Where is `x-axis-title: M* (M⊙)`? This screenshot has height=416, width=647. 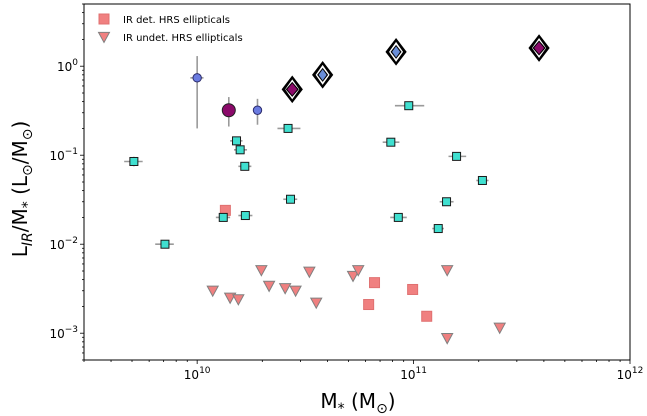
x-axis-title: M* (M⊙) is located at coordinates (357, 402).